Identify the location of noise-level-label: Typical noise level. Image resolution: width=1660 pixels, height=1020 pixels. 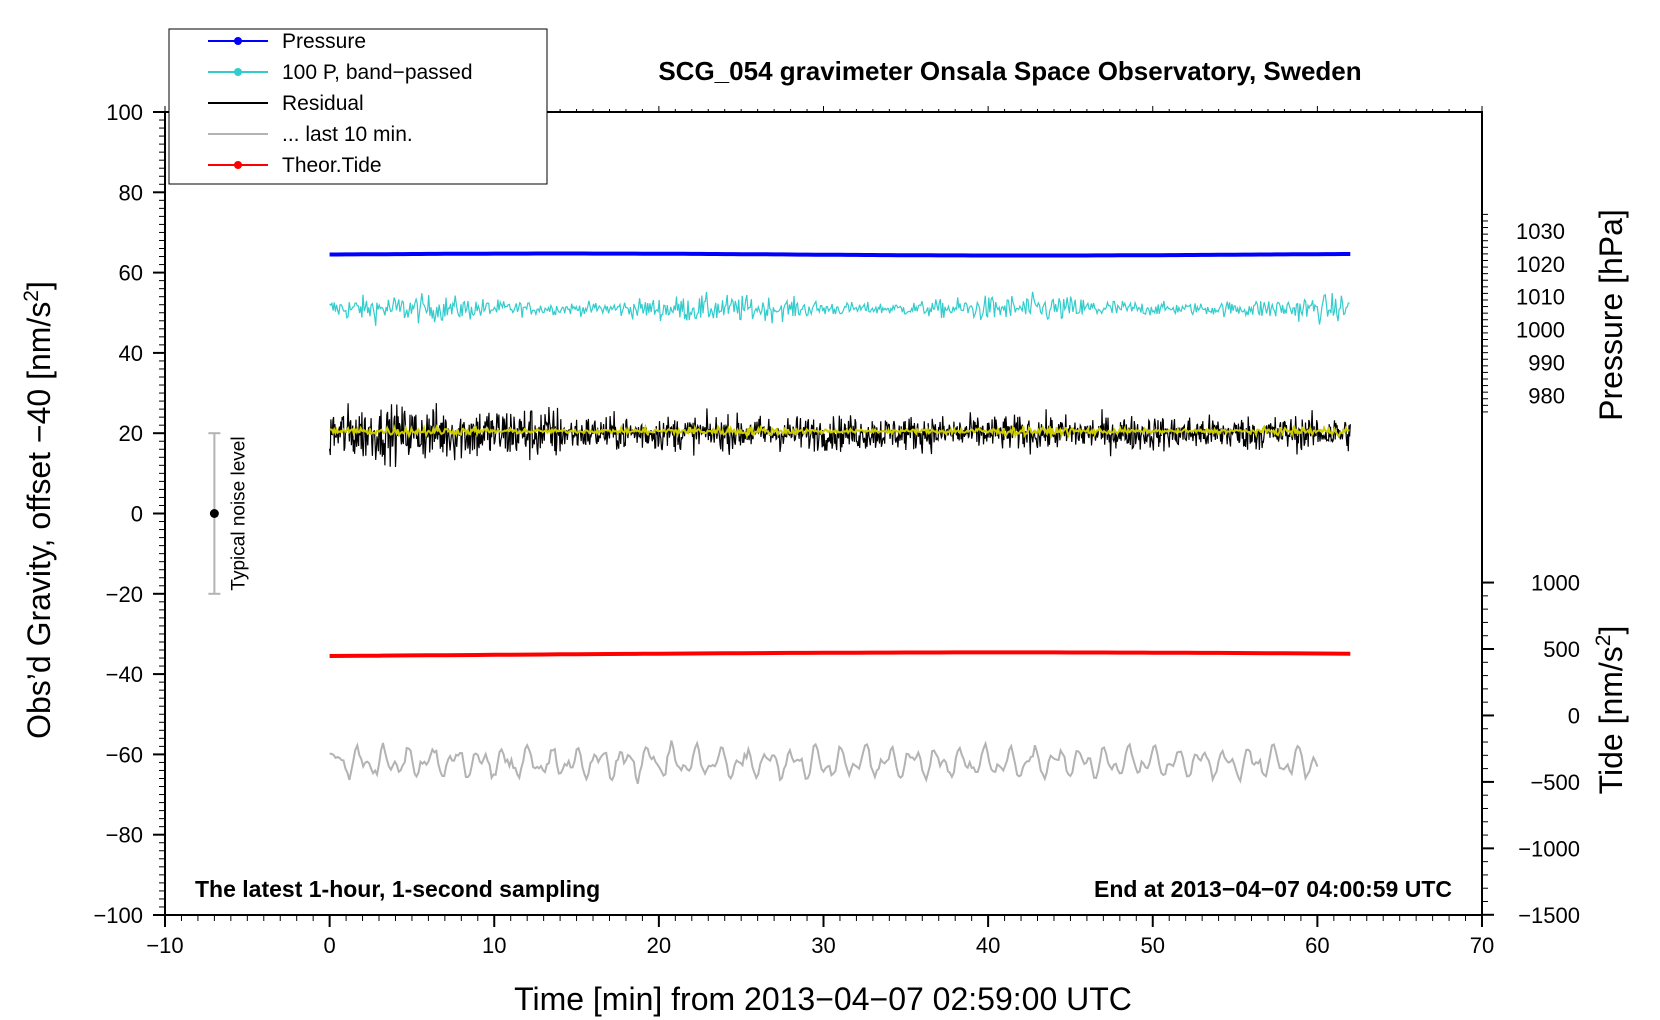
(238, 513).